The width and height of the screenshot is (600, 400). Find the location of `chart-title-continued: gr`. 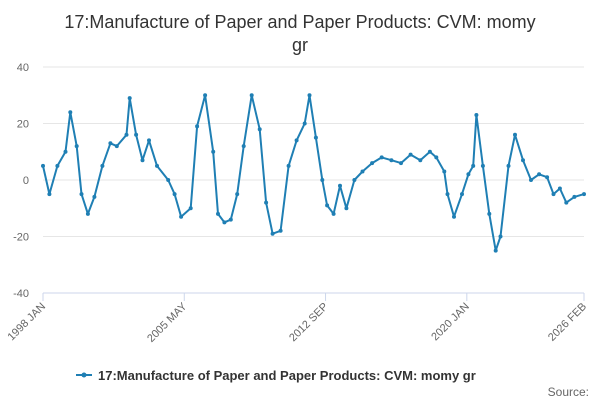

chart-title-continued: gr is located at coordinates (300, 45).